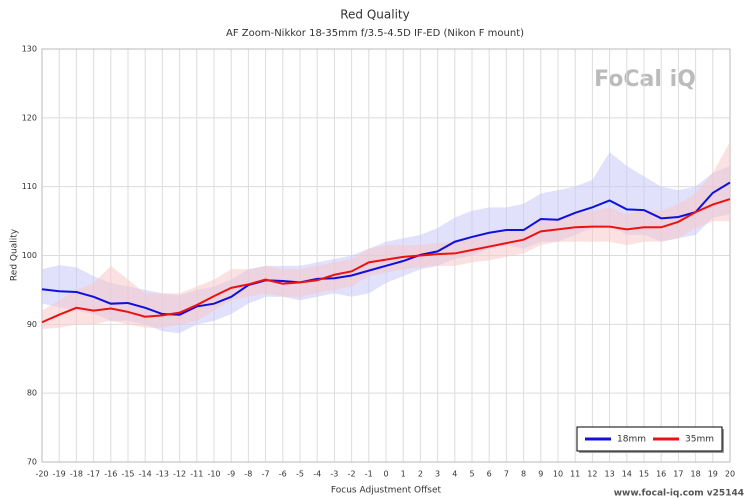 Image resolution: width=750 pixels, height=500 pixels. Describe the element at coordinates (558, 474) in the screenshot. I see `x-tick-label: 10` at that location.